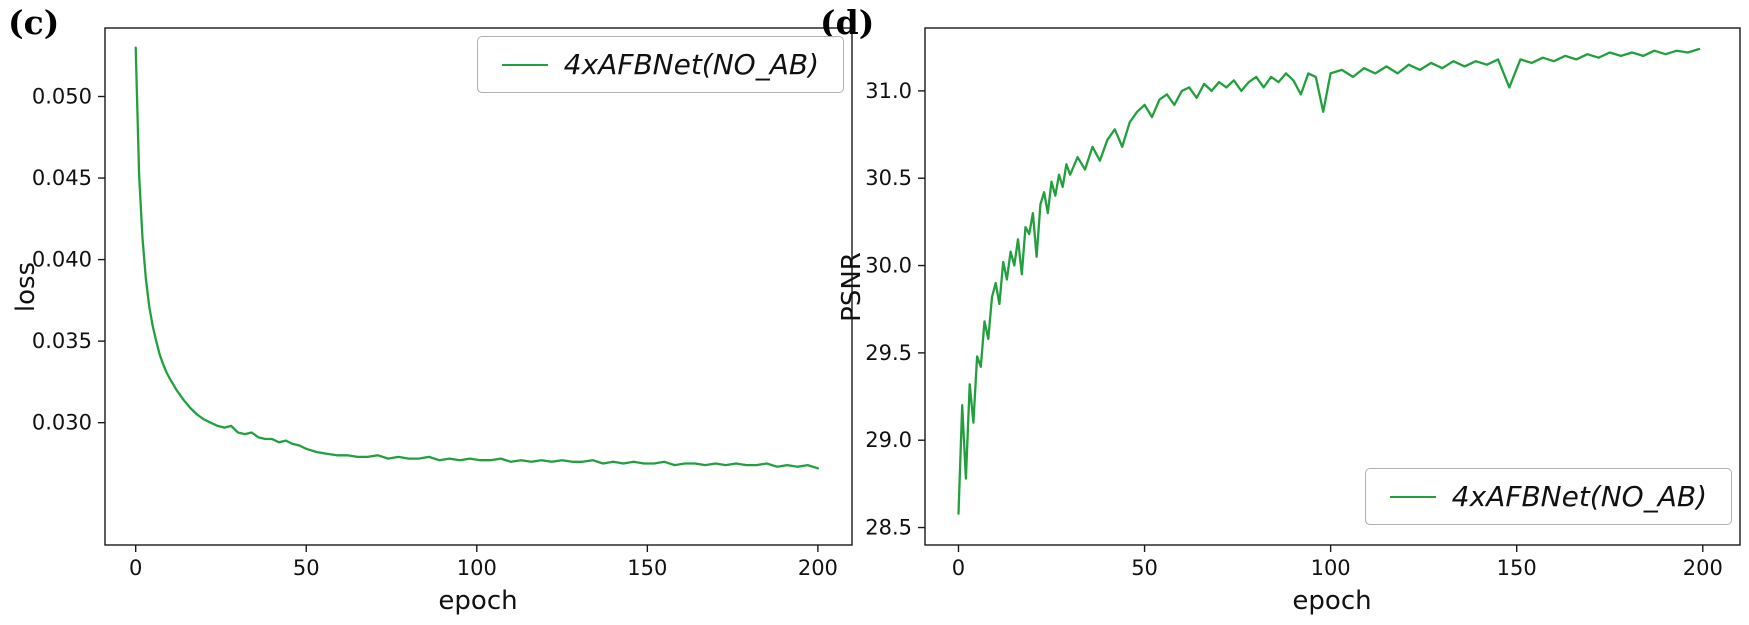 The height and width of the screenshot is (625, 1749). Describe the element at coordinates (62, 178) in the screenshot. I see `y-tick-label: 0.045` at that location.